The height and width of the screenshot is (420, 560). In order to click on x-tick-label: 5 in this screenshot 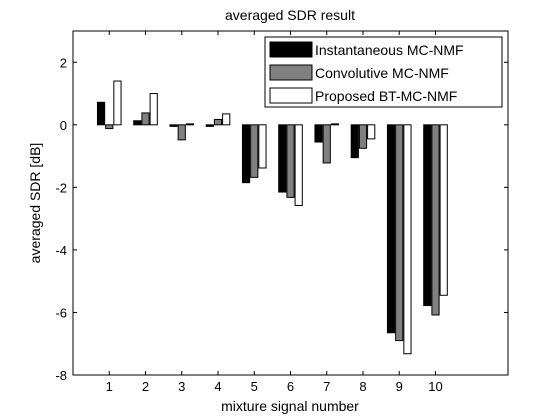, I will do `click(254, 386)`.